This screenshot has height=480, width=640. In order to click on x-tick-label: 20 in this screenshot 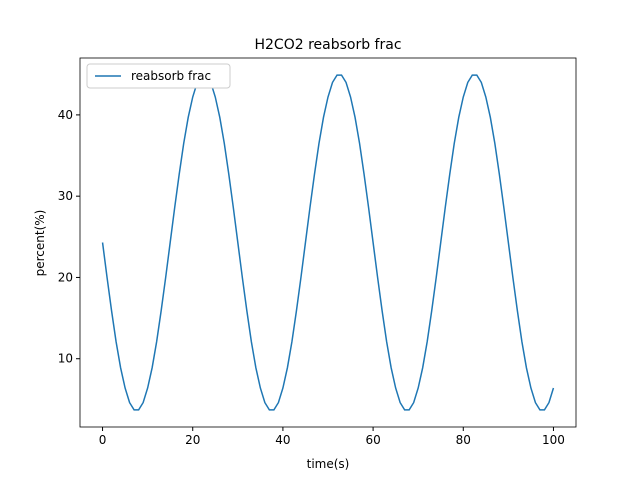, I will do `click(192, 440)`.